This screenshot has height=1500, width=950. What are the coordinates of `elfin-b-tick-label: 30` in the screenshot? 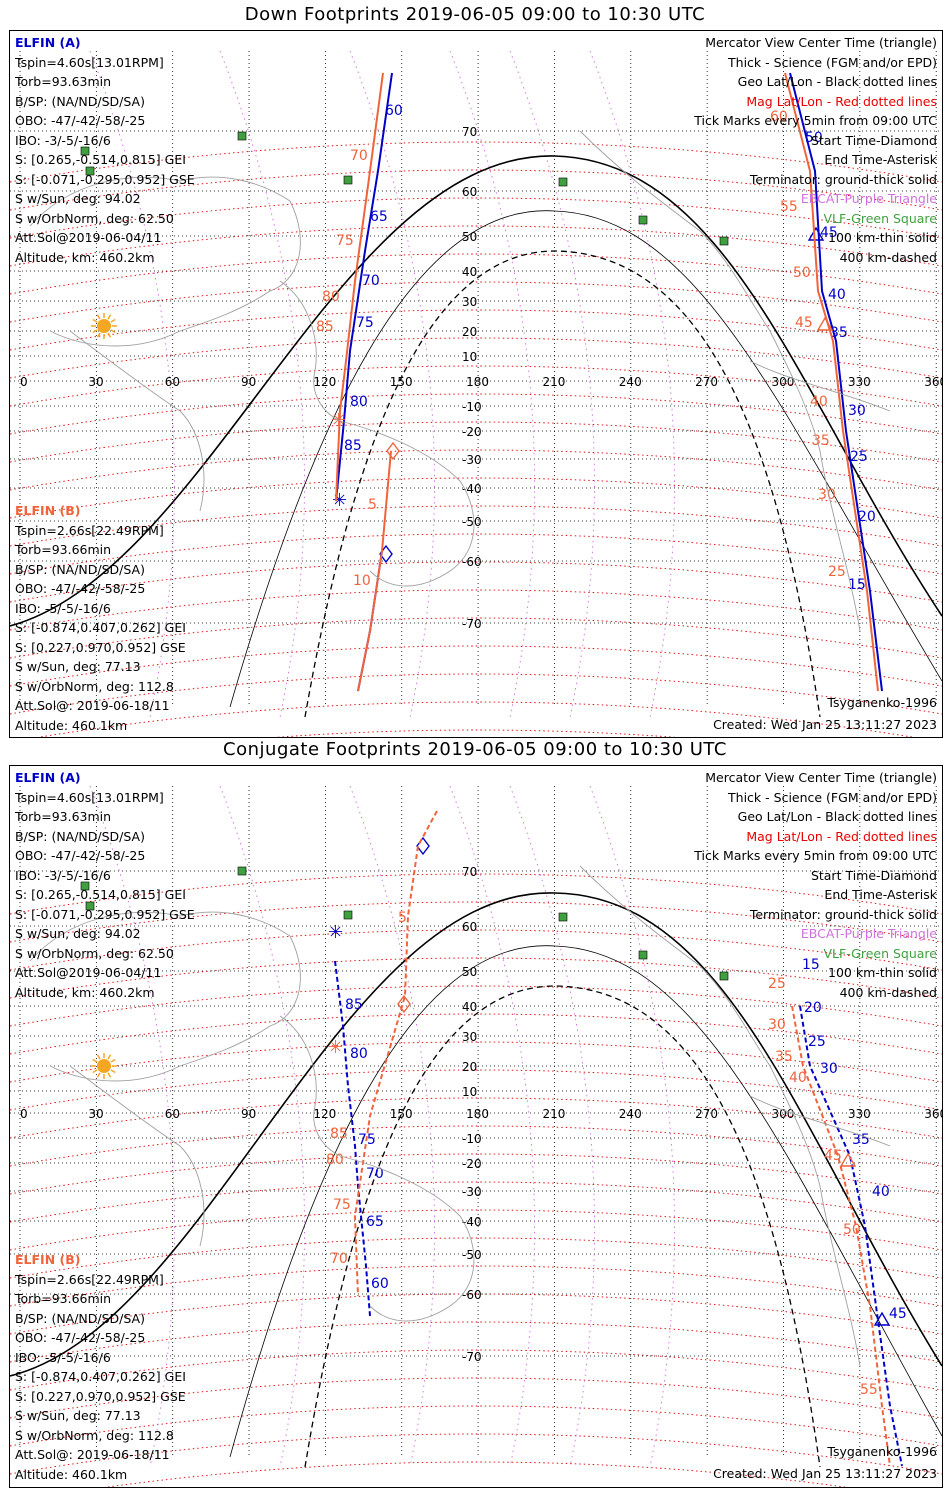 It's located at (777, 1025).